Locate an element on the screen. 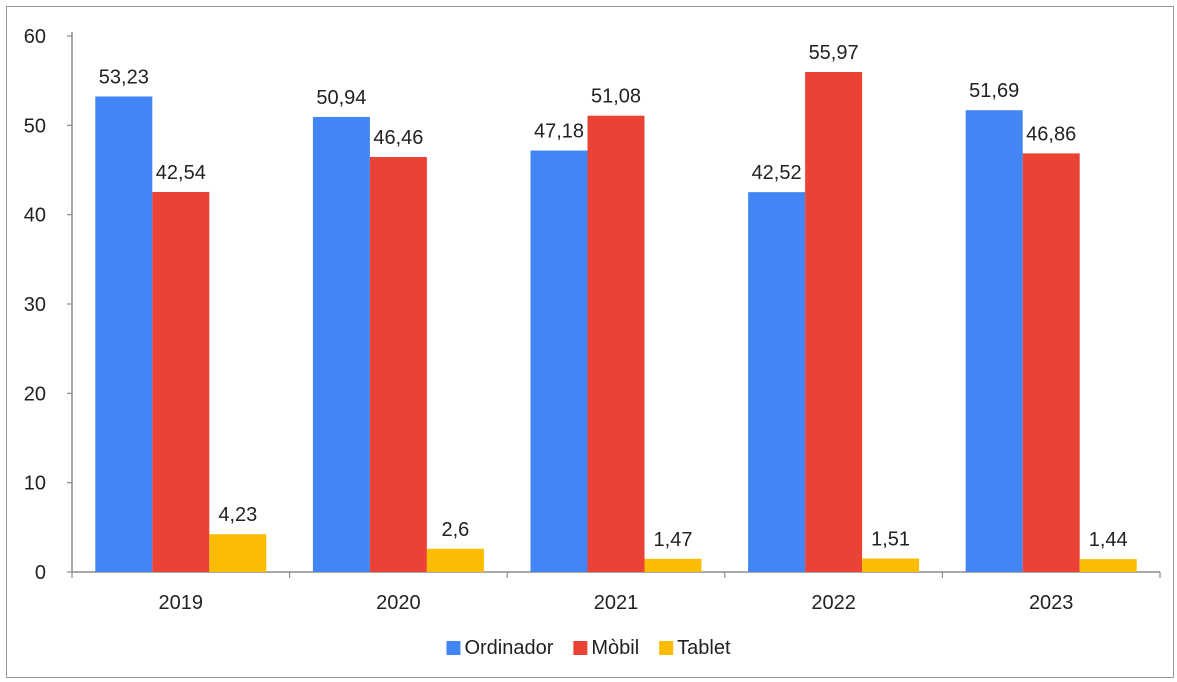 This screenshot has width=1177, height=682. bar-mòbil-2022 is located at coordinates (833, 322).